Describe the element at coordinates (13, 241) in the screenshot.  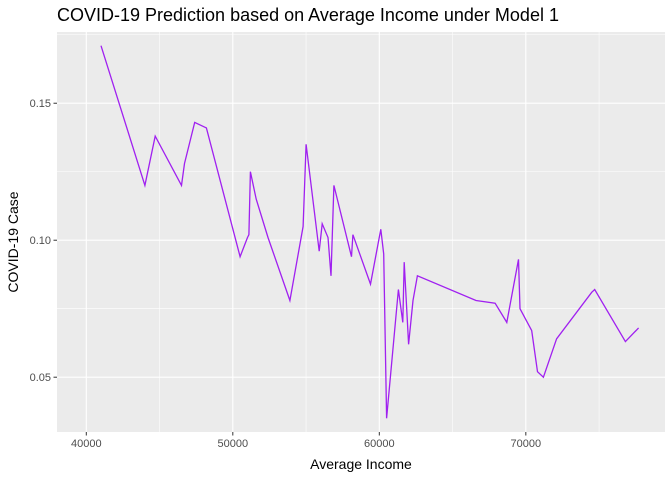
I see `y-axis-title: COVID-19 Case` at that location.